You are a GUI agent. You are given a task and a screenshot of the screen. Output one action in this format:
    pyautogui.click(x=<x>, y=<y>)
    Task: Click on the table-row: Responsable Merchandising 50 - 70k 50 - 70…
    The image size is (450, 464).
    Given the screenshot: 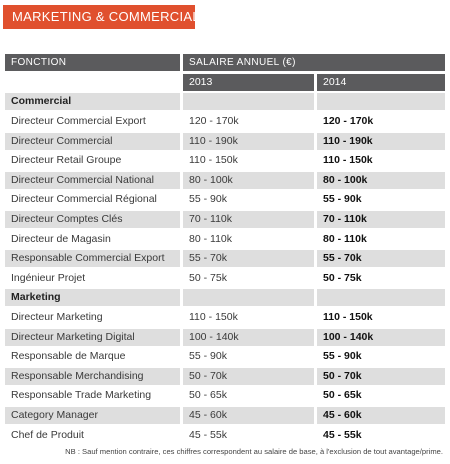 What is the action you would take?
    pyautogui.click(x=225, y=377)
    